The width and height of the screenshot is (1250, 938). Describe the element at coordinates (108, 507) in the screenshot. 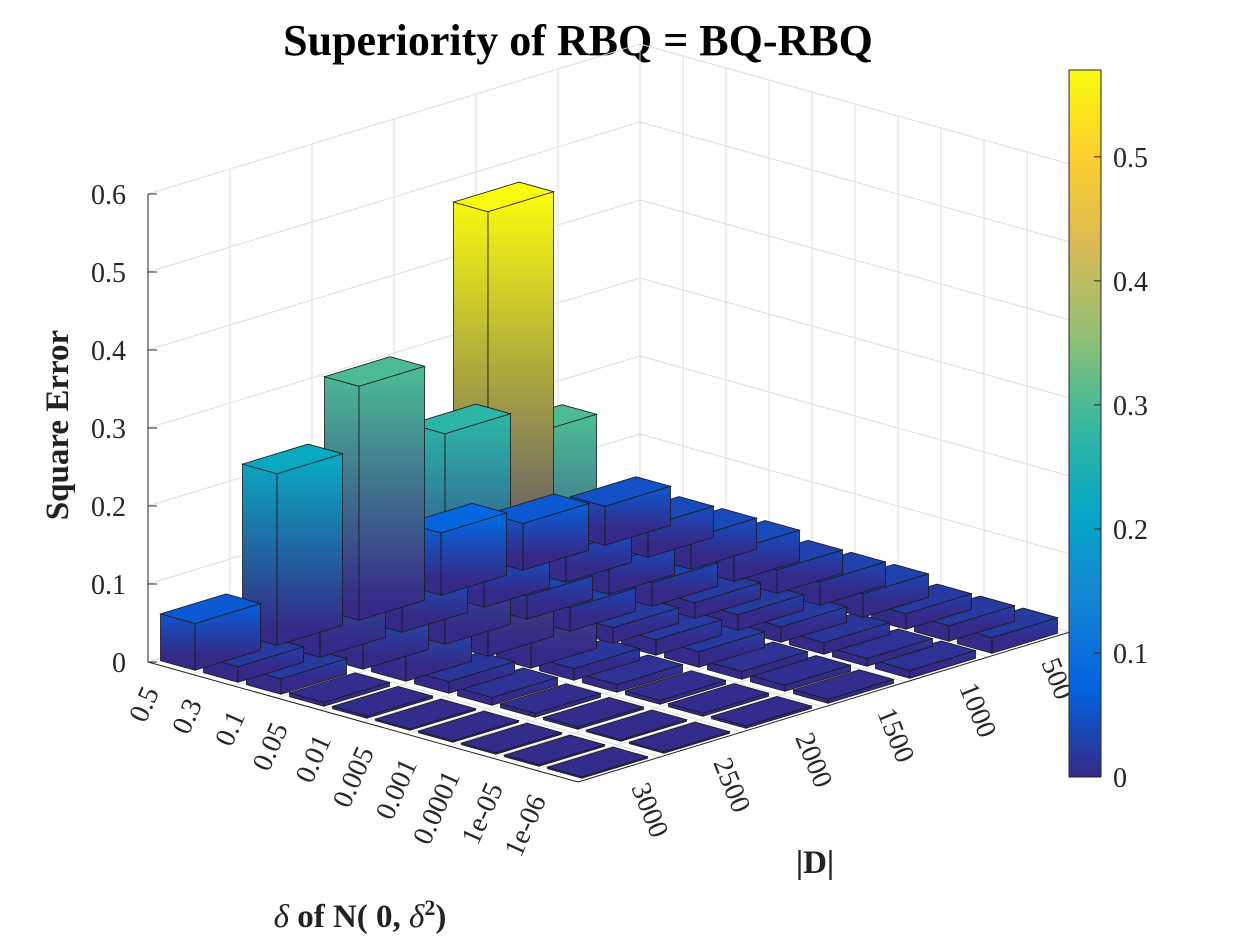

I see `z-tick-label: 0.2` at that location.